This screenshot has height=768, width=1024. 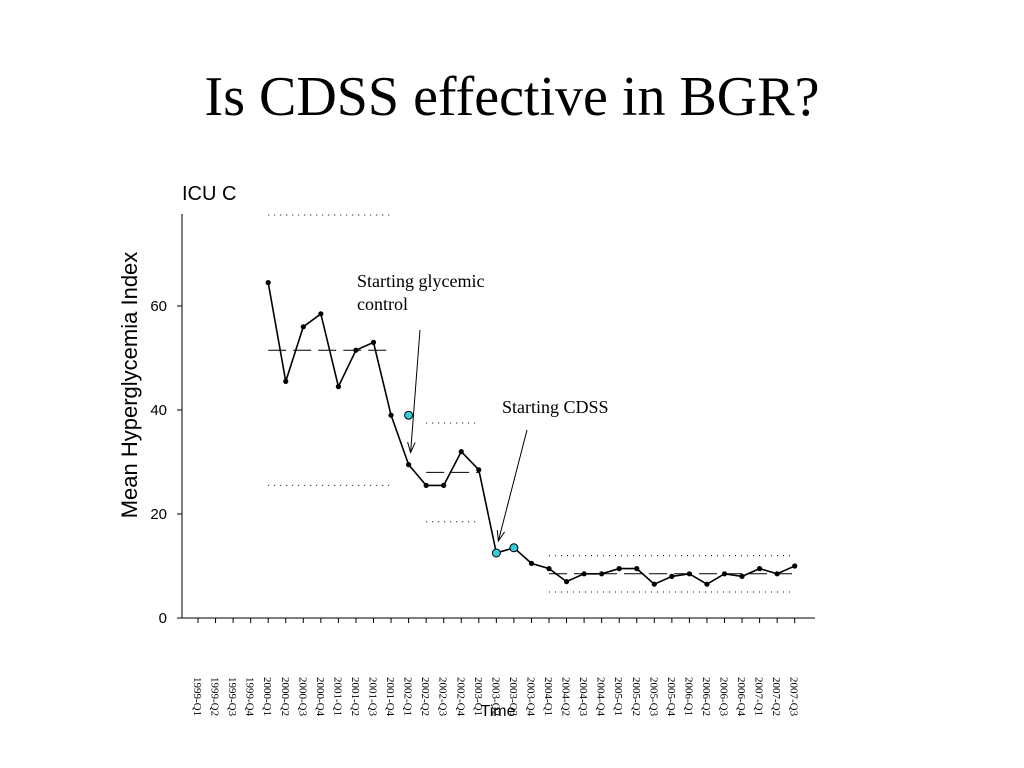 I want to click on x-tick-label: 2000-Q2, so click(x=285, y=696).